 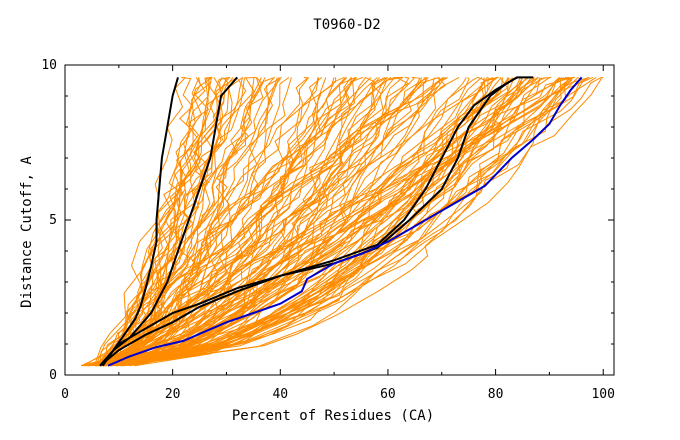 I want to click on y-tick-label: 0, so click(x=53, y=375).